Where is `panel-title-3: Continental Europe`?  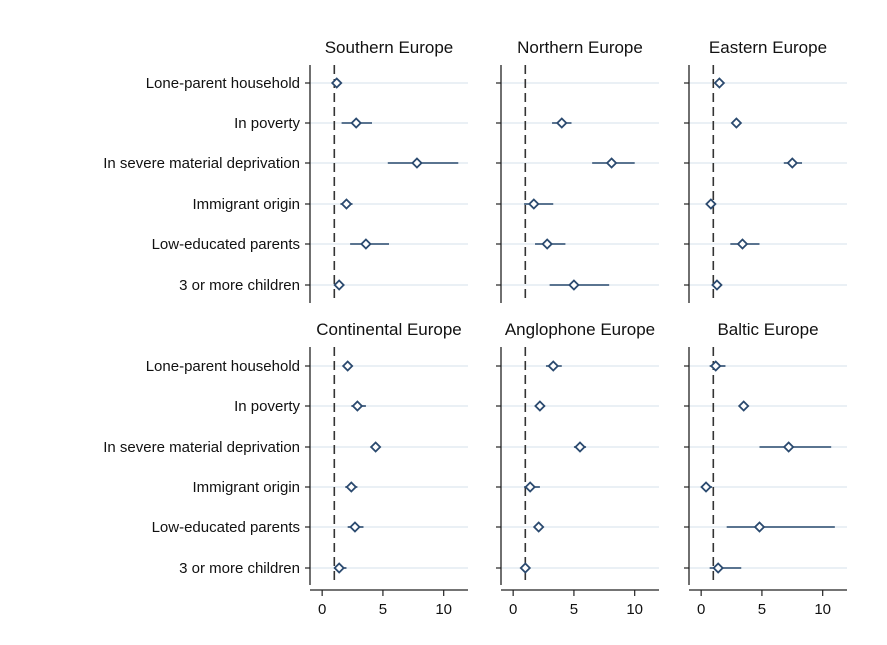 panel-title-3: Continental Europe is located at coordinates (389, 329).